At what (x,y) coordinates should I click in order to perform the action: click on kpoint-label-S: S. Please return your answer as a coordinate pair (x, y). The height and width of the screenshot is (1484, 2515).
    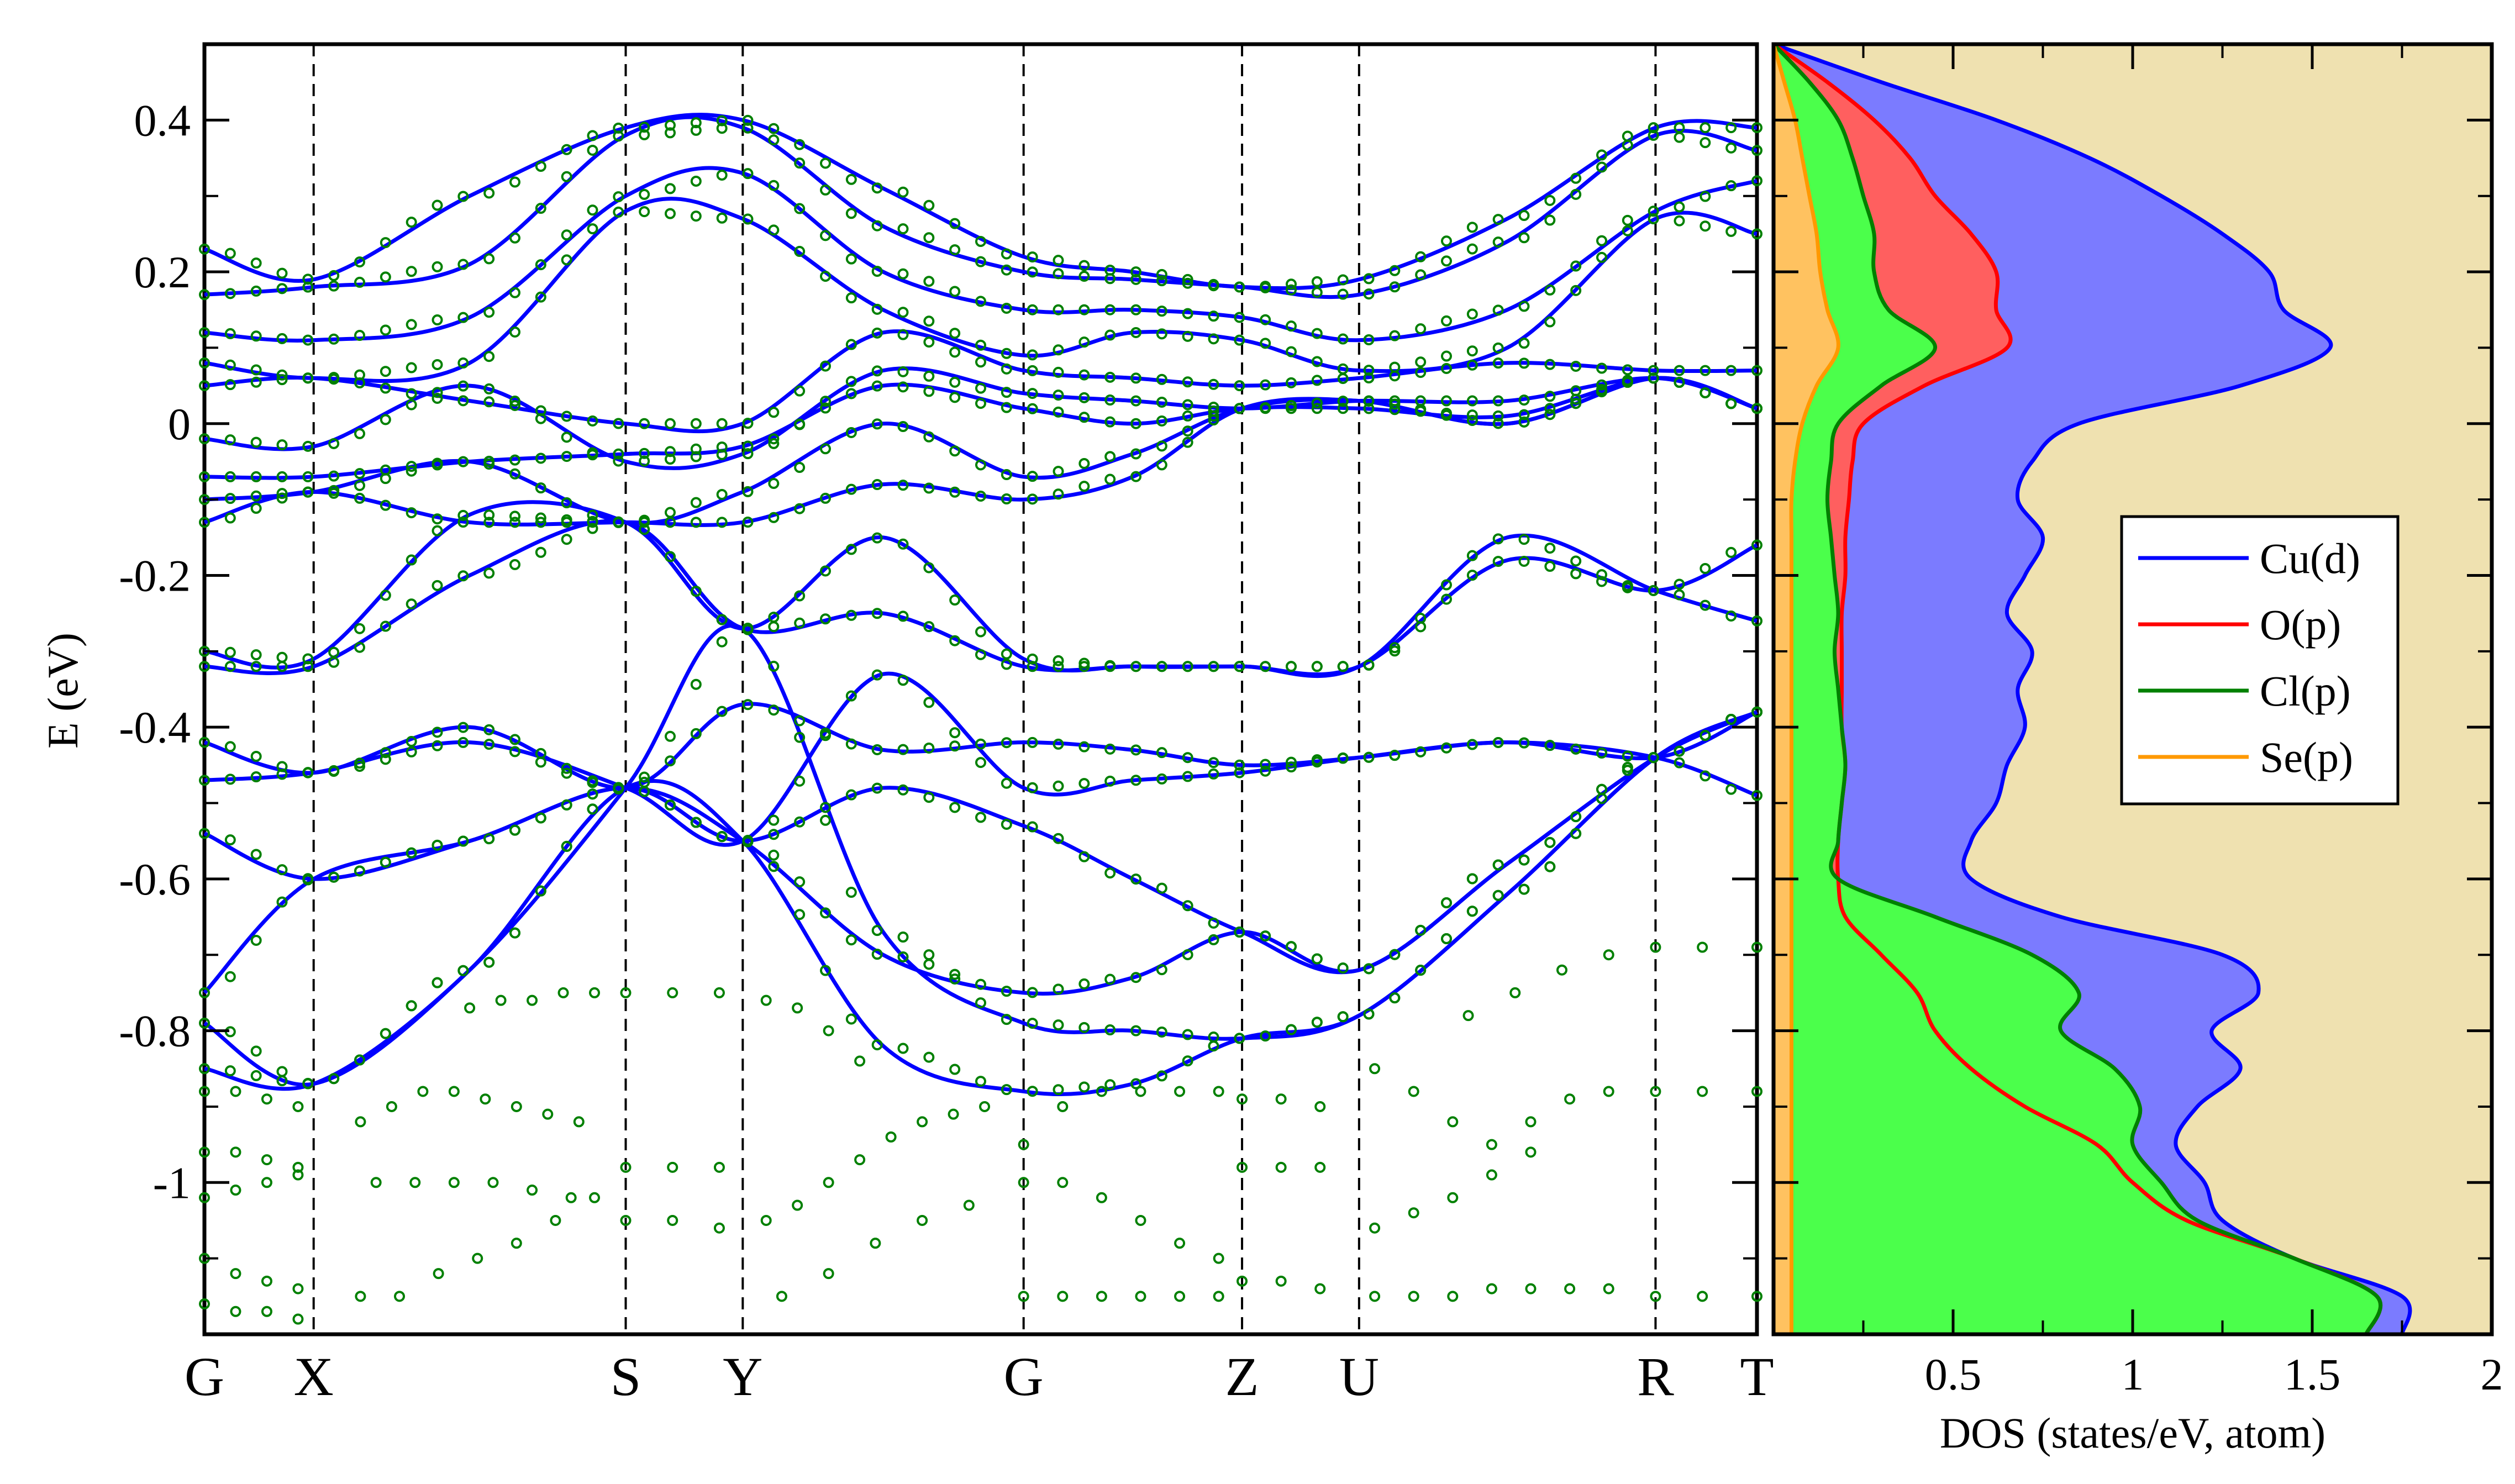
    Looking at the image, I should click on (626, 1376).